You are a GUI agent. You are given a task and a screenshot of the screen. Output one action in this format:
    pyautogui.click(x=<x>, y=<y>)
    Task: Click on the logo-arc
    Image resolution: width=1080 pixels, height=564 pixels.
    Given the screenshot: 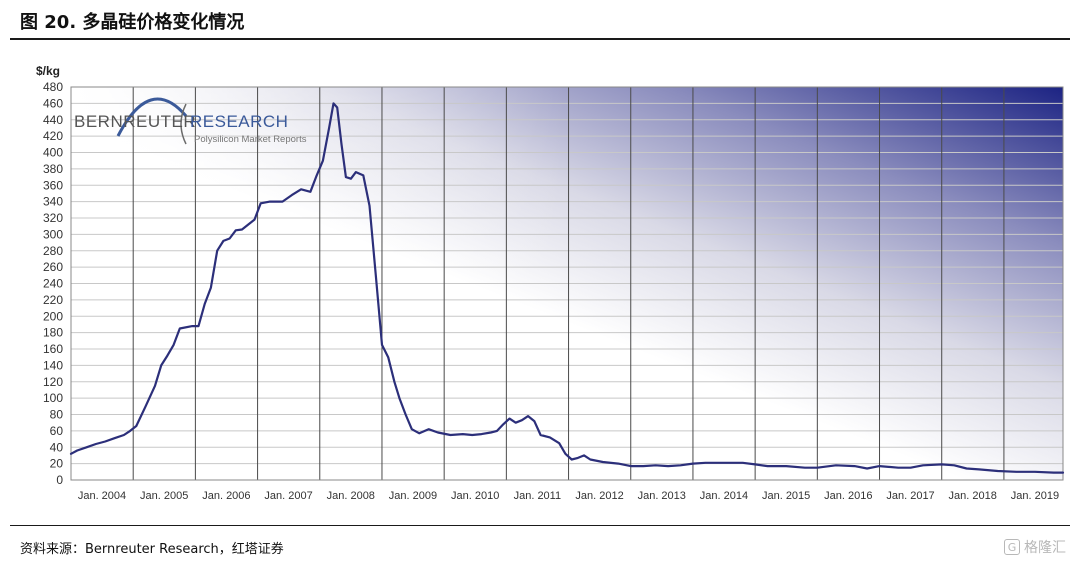 What is the action you would take?
    pyautogui.click(x=152, y=117)
    